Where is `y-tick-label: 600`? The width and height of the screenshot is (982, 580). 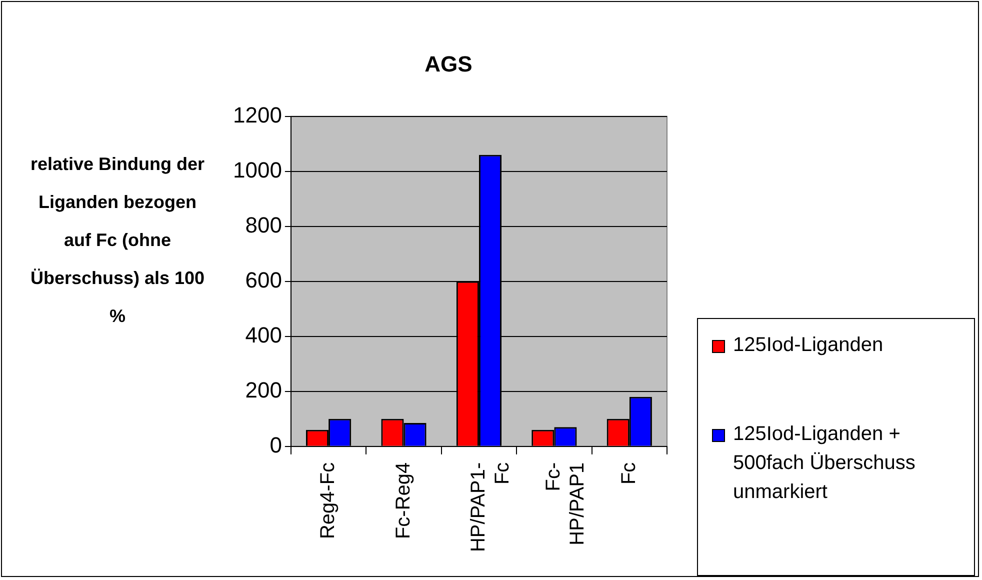
y-tick-label: 600 is located at coordinates (263, 279).